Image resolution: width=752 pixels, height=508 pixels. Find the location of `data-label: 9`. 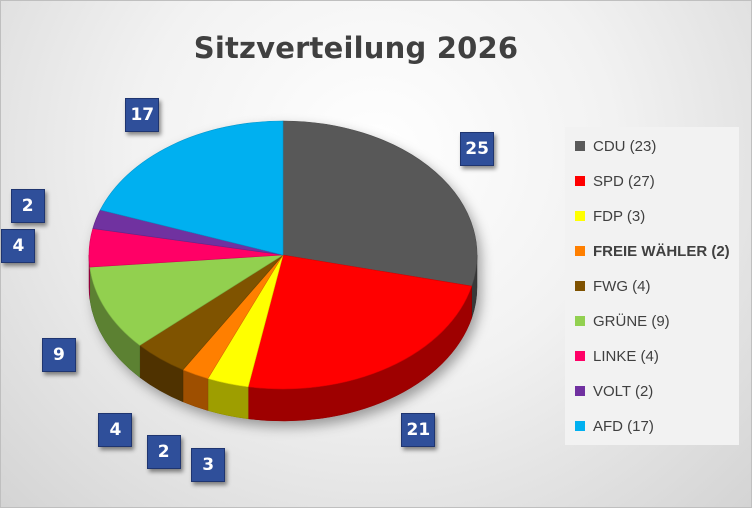

data-label: 9 is located at coordinates (58, 354).